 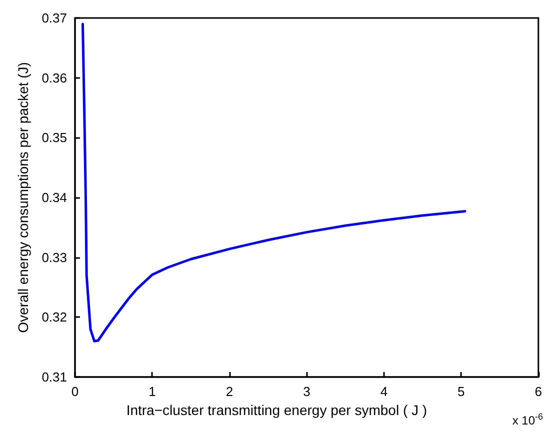 What do you see at coordinates (461, 391) in the screenshot?
I see `x-tick-label: 5` at bounding box center [461, 391].